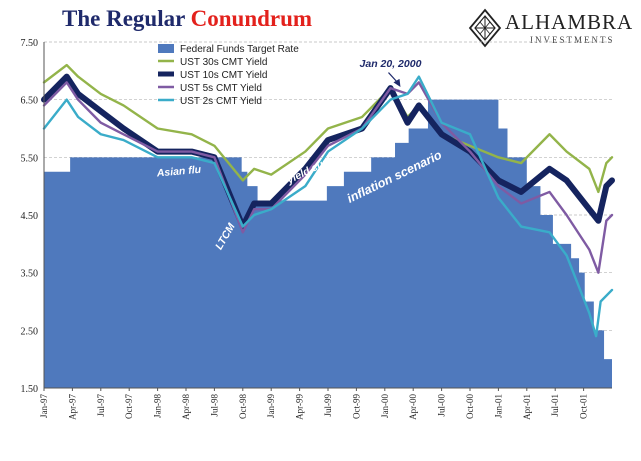 The width and height of the screenshot is (641, 461). What do you see at coordinates (442, 405) in the screenshot?
I see `x-tick-label: Jul-00` at bounding box center [442, 405].